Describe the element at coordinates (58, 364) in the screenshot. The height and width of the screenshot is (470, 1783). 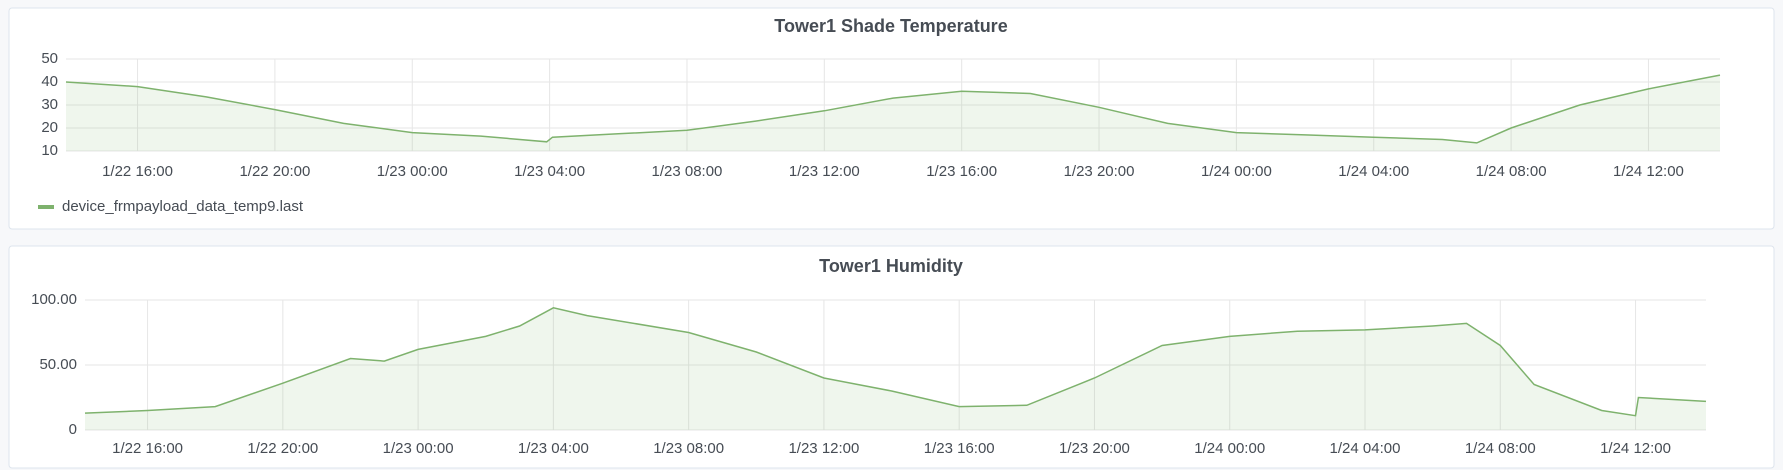
I see `y-tick-label: 50.00` at that location.